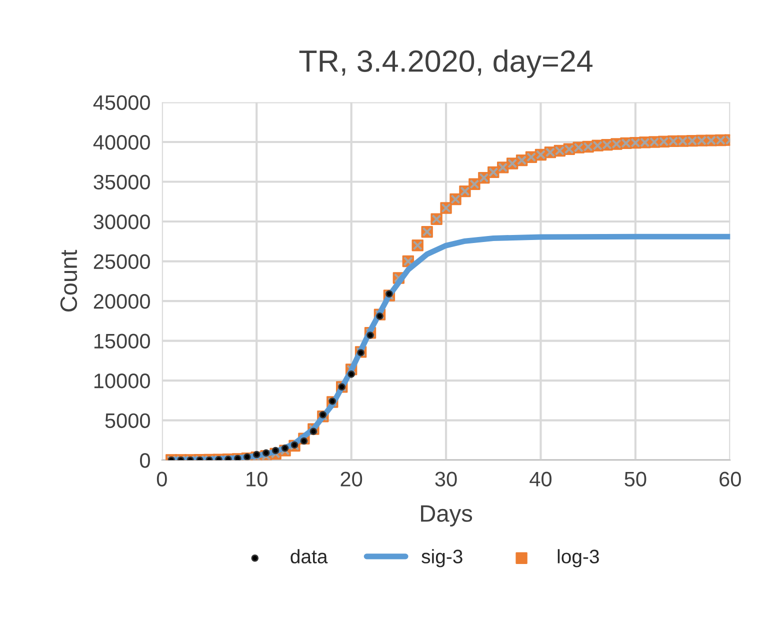  I want to click on x-axis-title: Days, so click(446, 516).